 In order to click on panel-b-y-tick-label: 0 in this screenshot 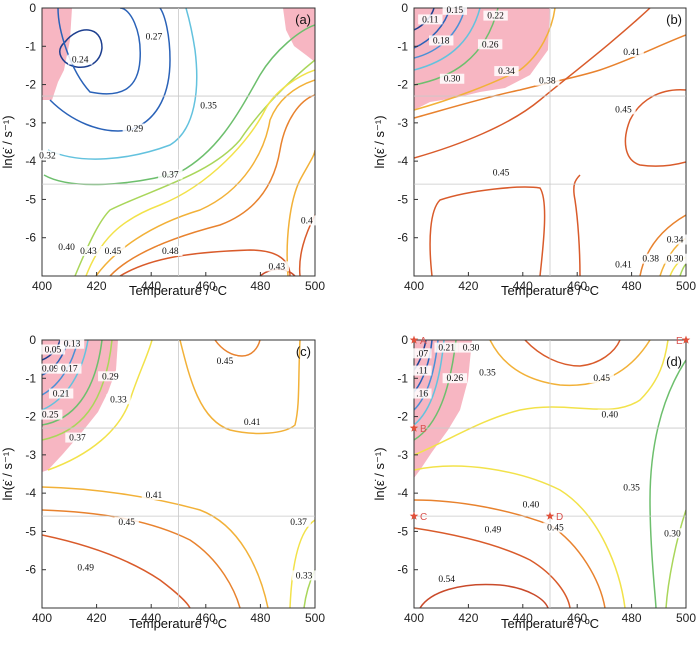, I will do `click(404, 8)`.